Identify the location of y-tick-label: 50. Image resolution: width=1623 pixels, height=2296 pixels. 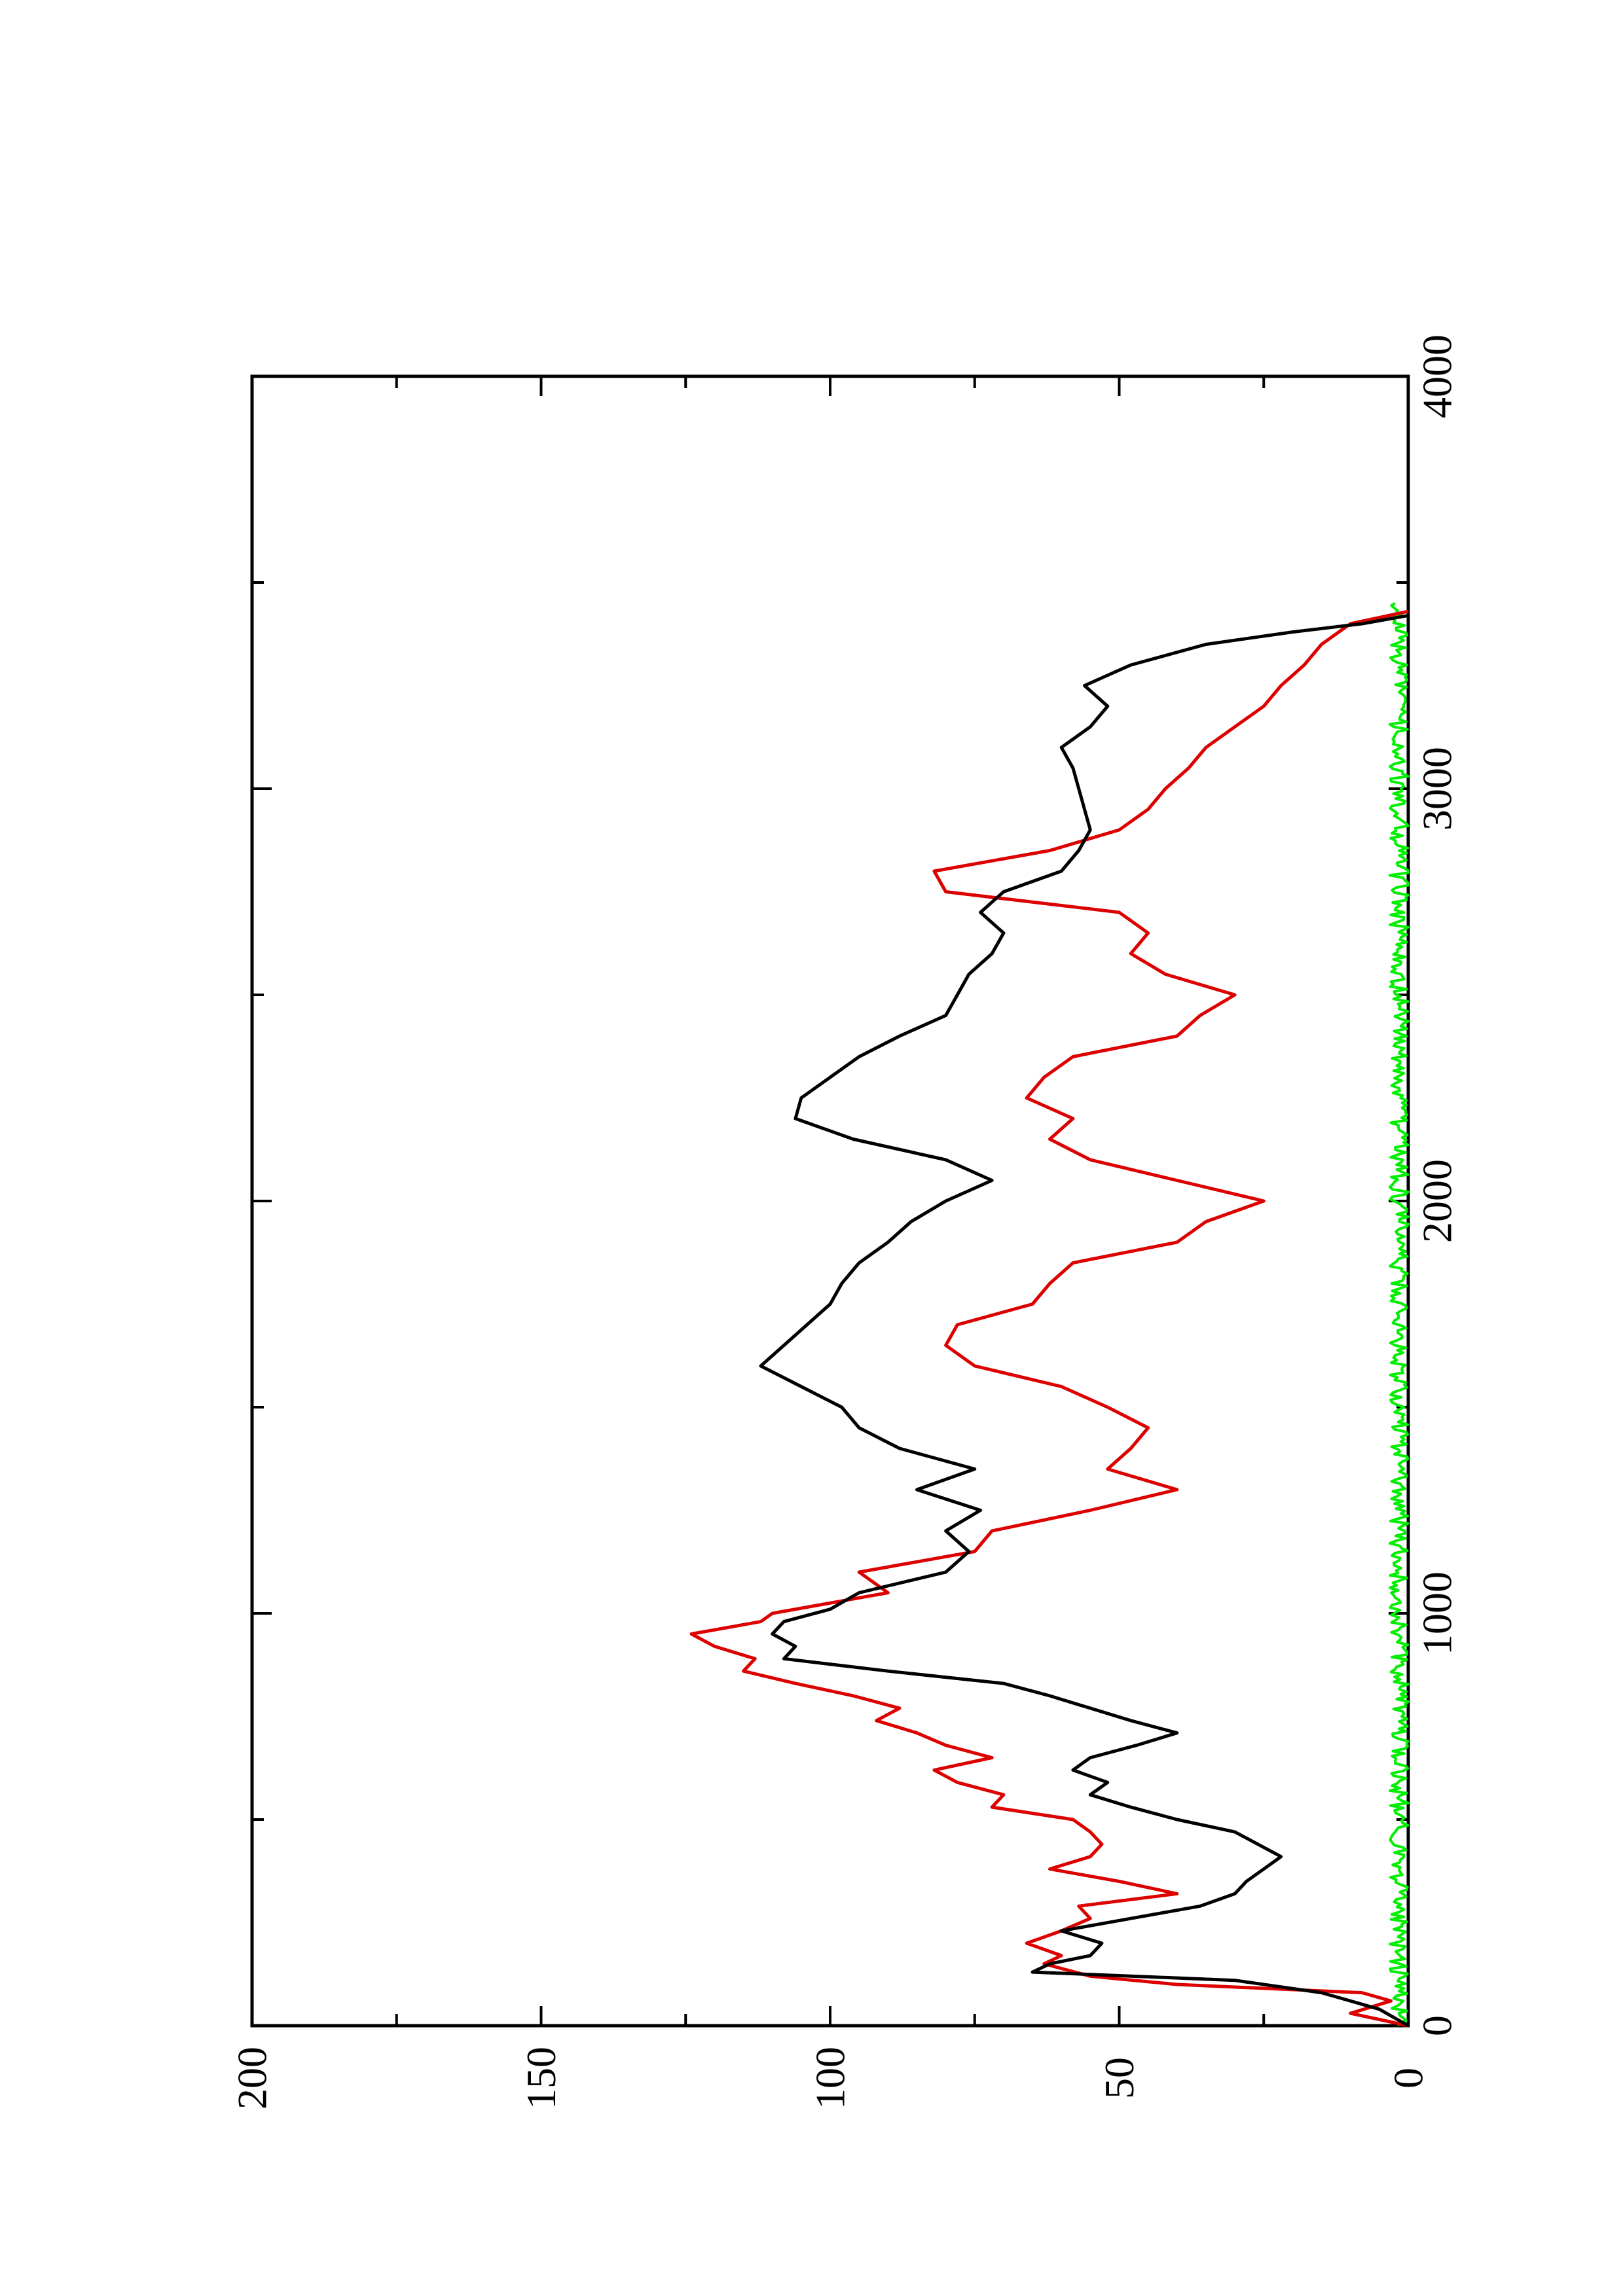
(1119, 2078).